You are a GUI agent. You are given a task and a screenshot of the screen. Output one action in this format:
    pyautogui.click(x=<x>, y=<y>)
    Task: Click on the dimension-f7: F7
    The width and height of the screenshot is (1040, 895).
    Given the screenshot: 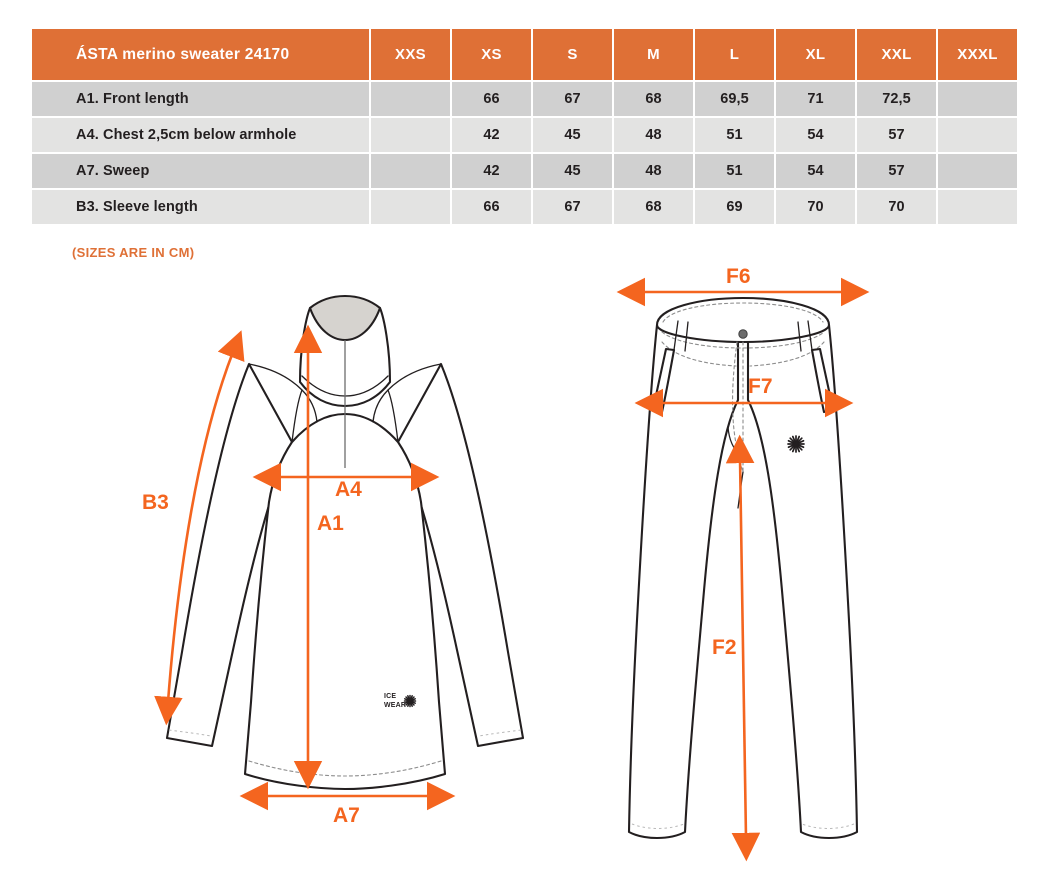 What is the action you would take?
    pyautogui.click(x=744, y=396)
    